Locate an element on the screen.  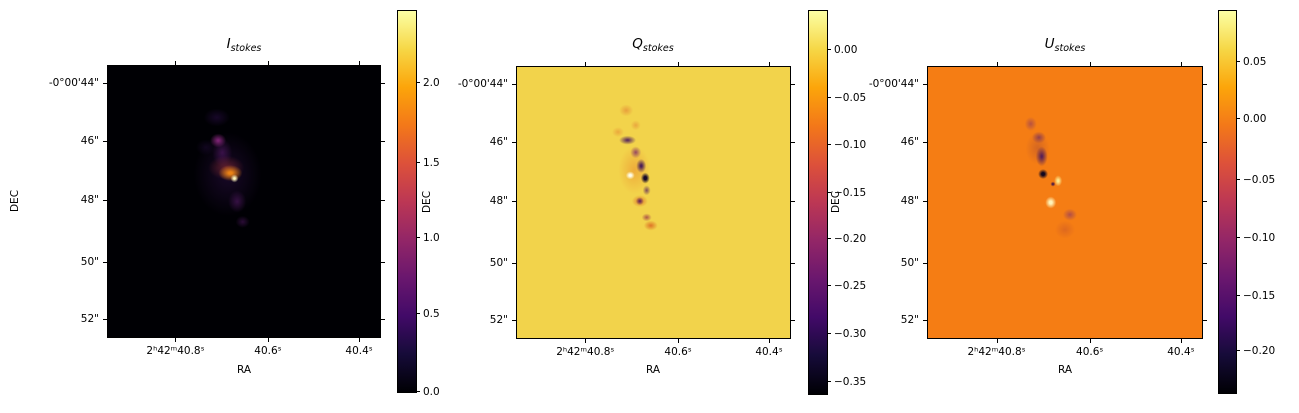
colorbar-tick-label: 1.0 is located at coordinates (431, 237).